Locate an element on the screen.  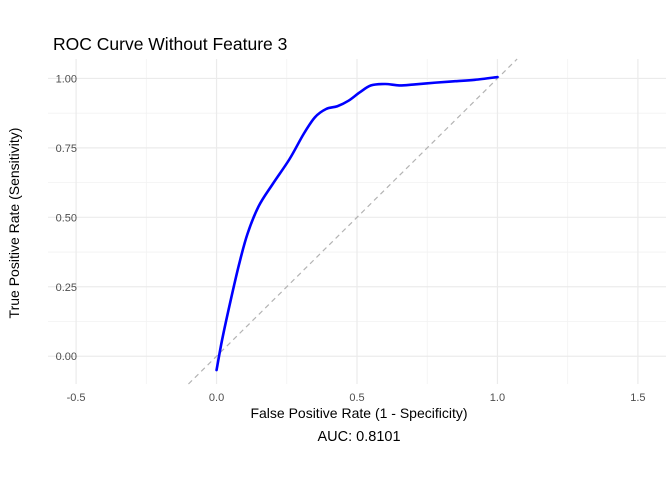
x-tick-label: 0.5 is located at coordinates (356, 398).